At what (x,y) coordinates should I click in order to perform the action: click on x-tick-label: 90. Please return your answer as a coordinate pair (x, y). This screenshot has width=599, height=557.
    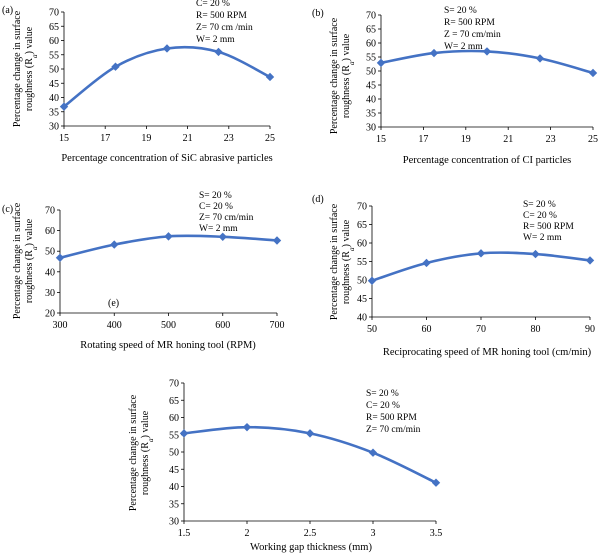
    Looking at the image, I should click on (590, 329).